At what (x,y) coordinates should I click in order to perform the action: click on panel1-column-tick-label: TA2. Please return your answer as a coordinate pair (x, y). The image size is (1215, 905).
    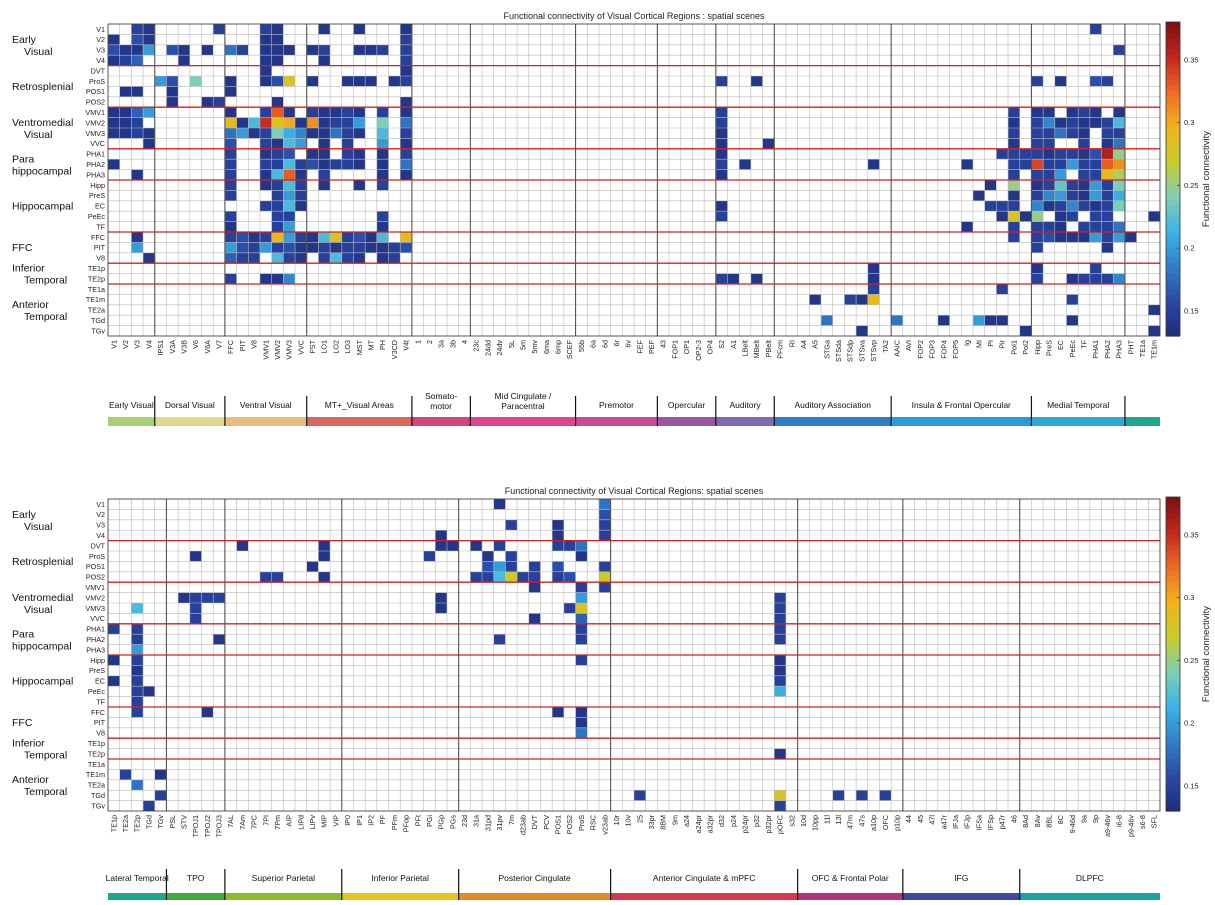
    Looking at the image, I should click on (885, 346).